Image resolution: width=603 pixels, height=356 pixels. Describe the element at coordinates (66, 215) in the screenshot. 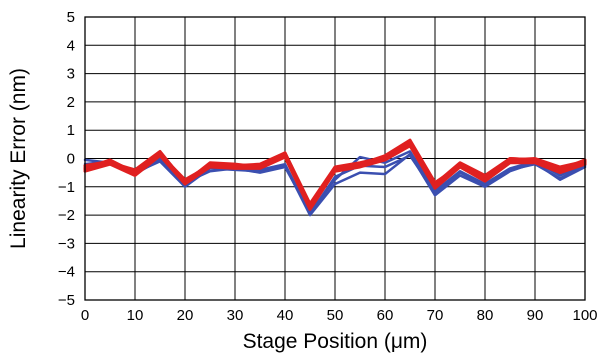

I see `y-tick-label: −2` at that location.